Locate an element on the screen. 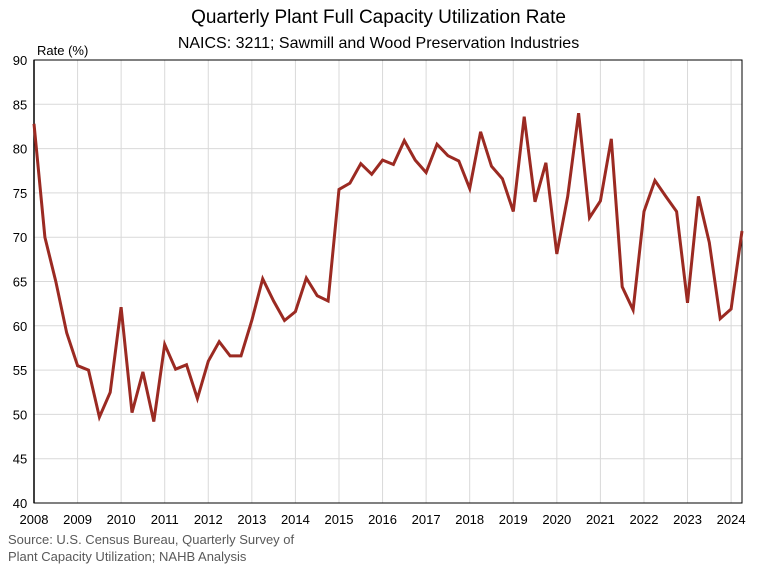  y-tick-label: 75 is located at coordinates (20, 193).